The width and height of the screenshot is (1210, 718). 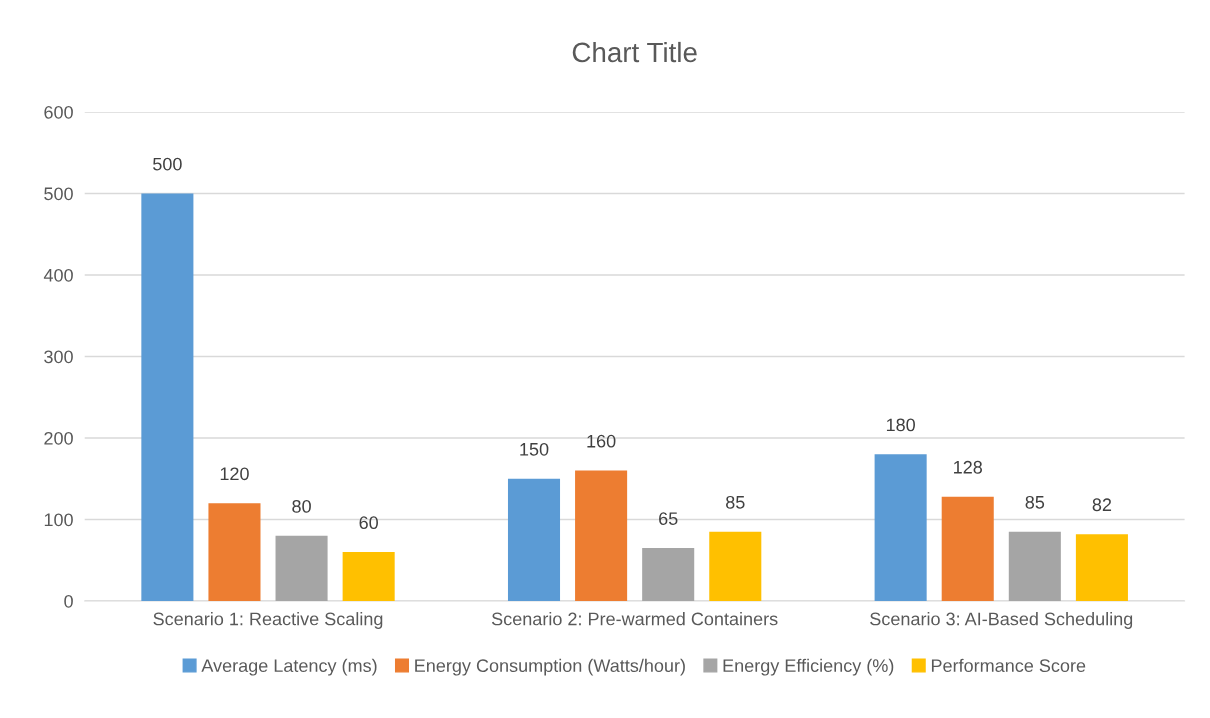 What do you see at coordinates (534, 449) in the screenshot?
I see `data-label: 150` at bounding box center [534, 449].